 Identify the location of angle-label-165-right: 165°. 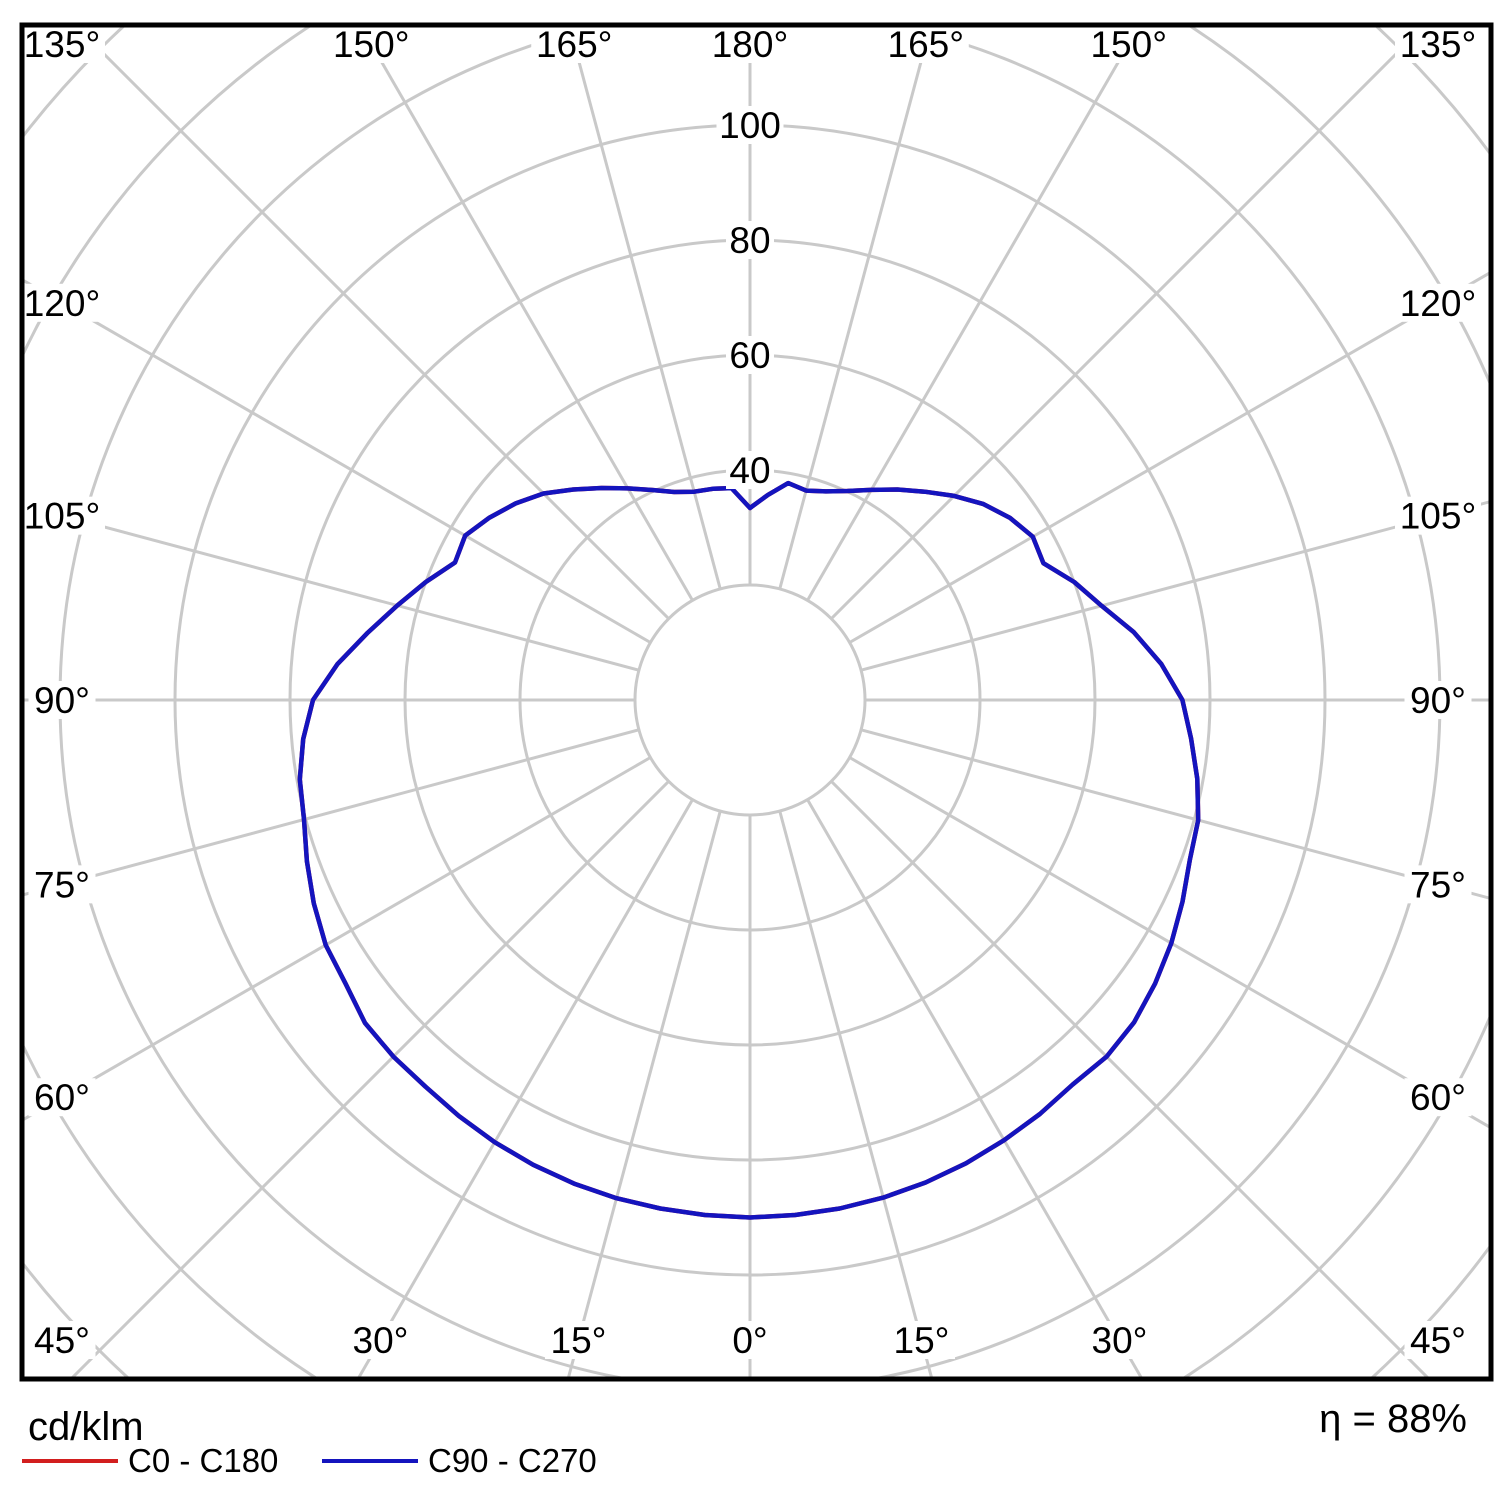
(926, 44).